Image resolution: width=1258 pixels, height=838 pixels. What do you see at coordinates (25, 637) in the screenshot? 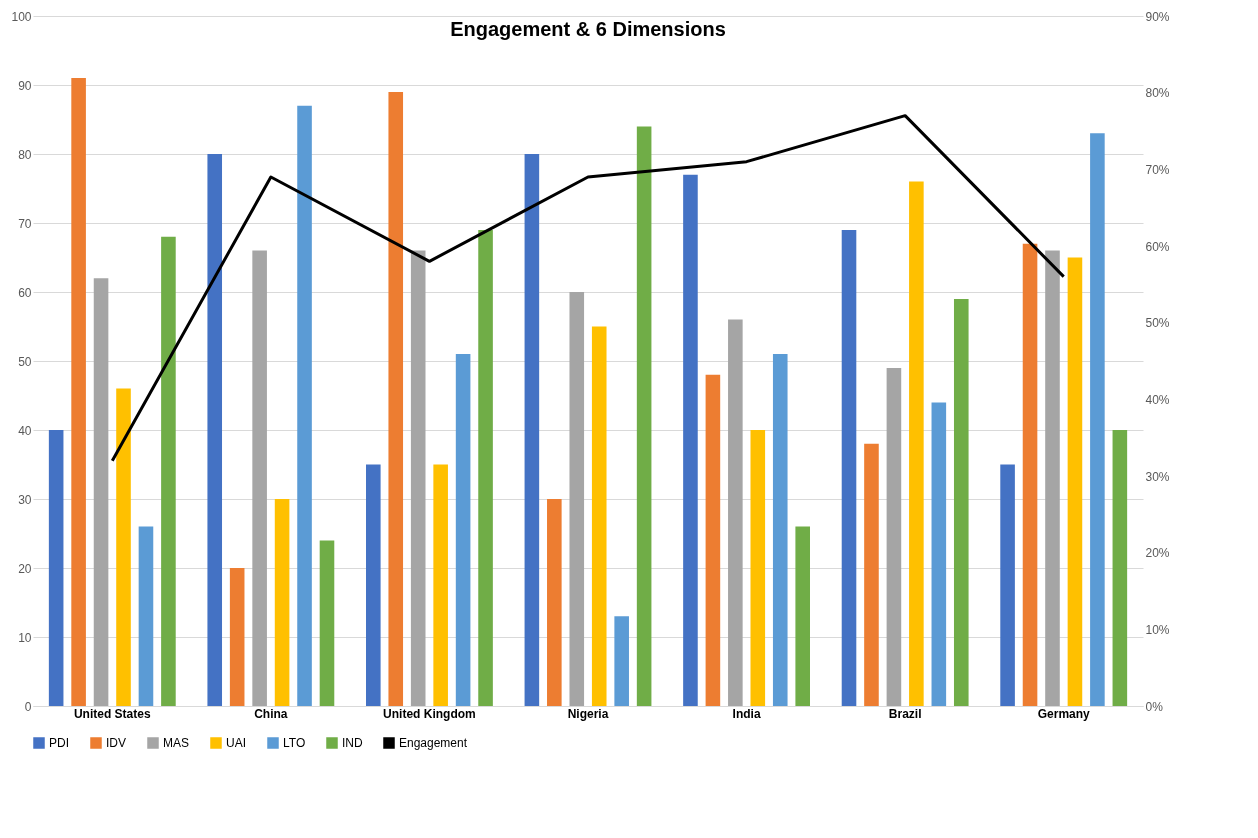
I see `y-tick-label: 10` at bounding box center [25, 637].